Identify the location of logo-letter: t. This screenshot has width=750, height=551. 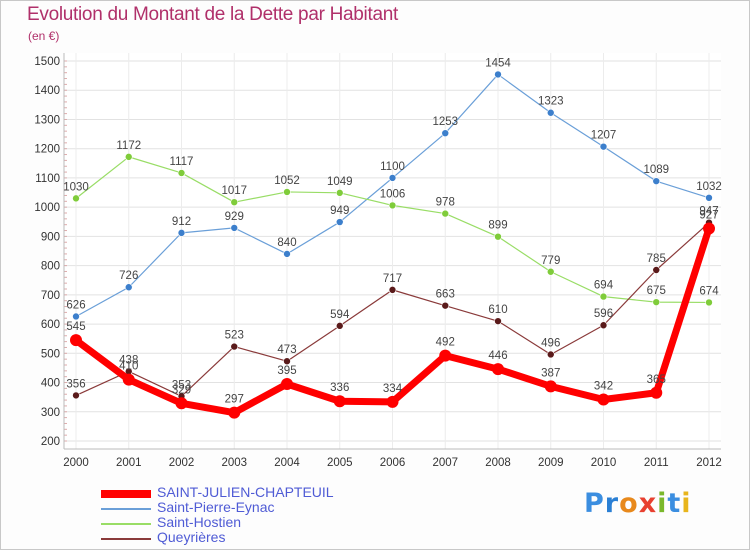
(674, 503).